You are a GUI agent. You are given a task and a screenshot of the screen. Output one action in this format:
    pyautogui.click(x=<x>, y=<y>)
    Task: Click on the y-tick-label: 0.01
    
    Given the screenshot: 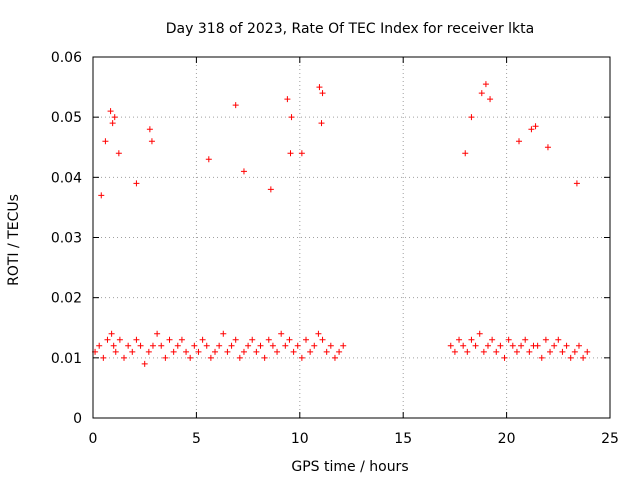 What is the action you would take?
    pyautogui.click(x=66, y=359)
    